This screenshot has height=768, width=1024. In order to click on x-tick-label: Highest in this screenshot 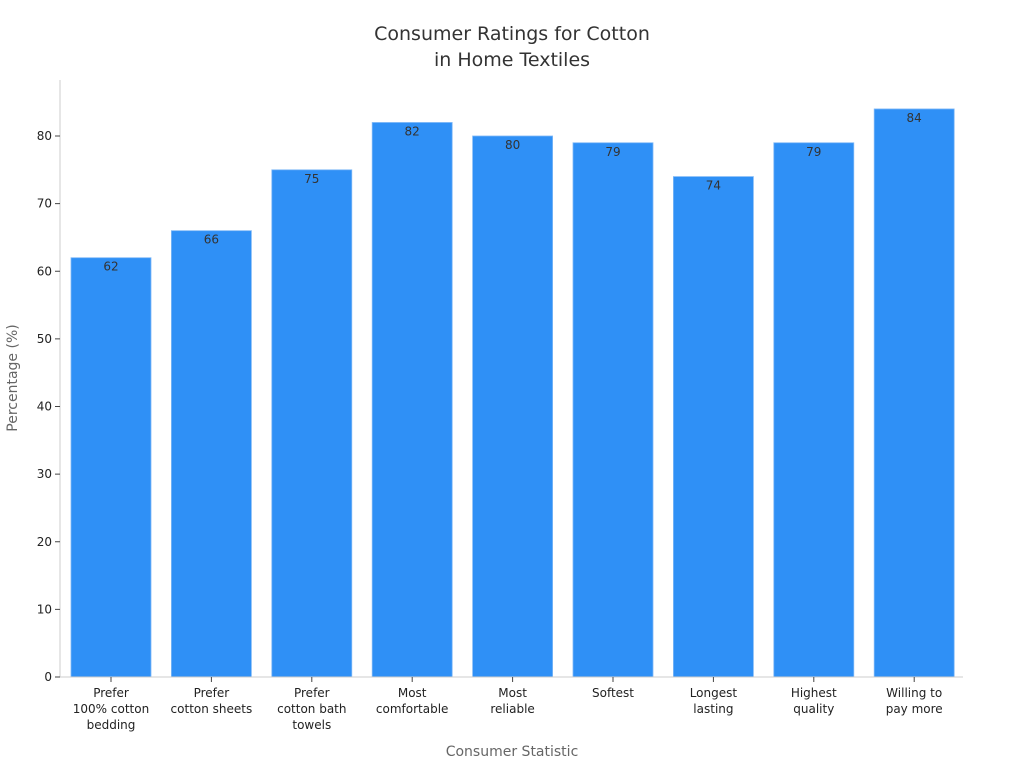, I will do `click(814, 693)`.